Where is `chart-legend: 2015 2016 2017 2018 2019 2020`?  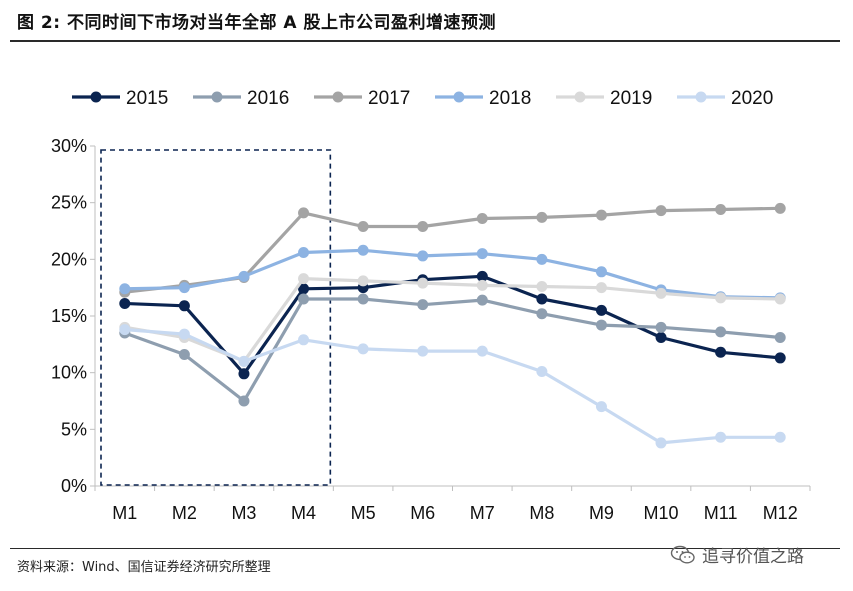 chart-legend: 2015 2016 2017 2018 2019 2020 is located at coordinates (422, 98).